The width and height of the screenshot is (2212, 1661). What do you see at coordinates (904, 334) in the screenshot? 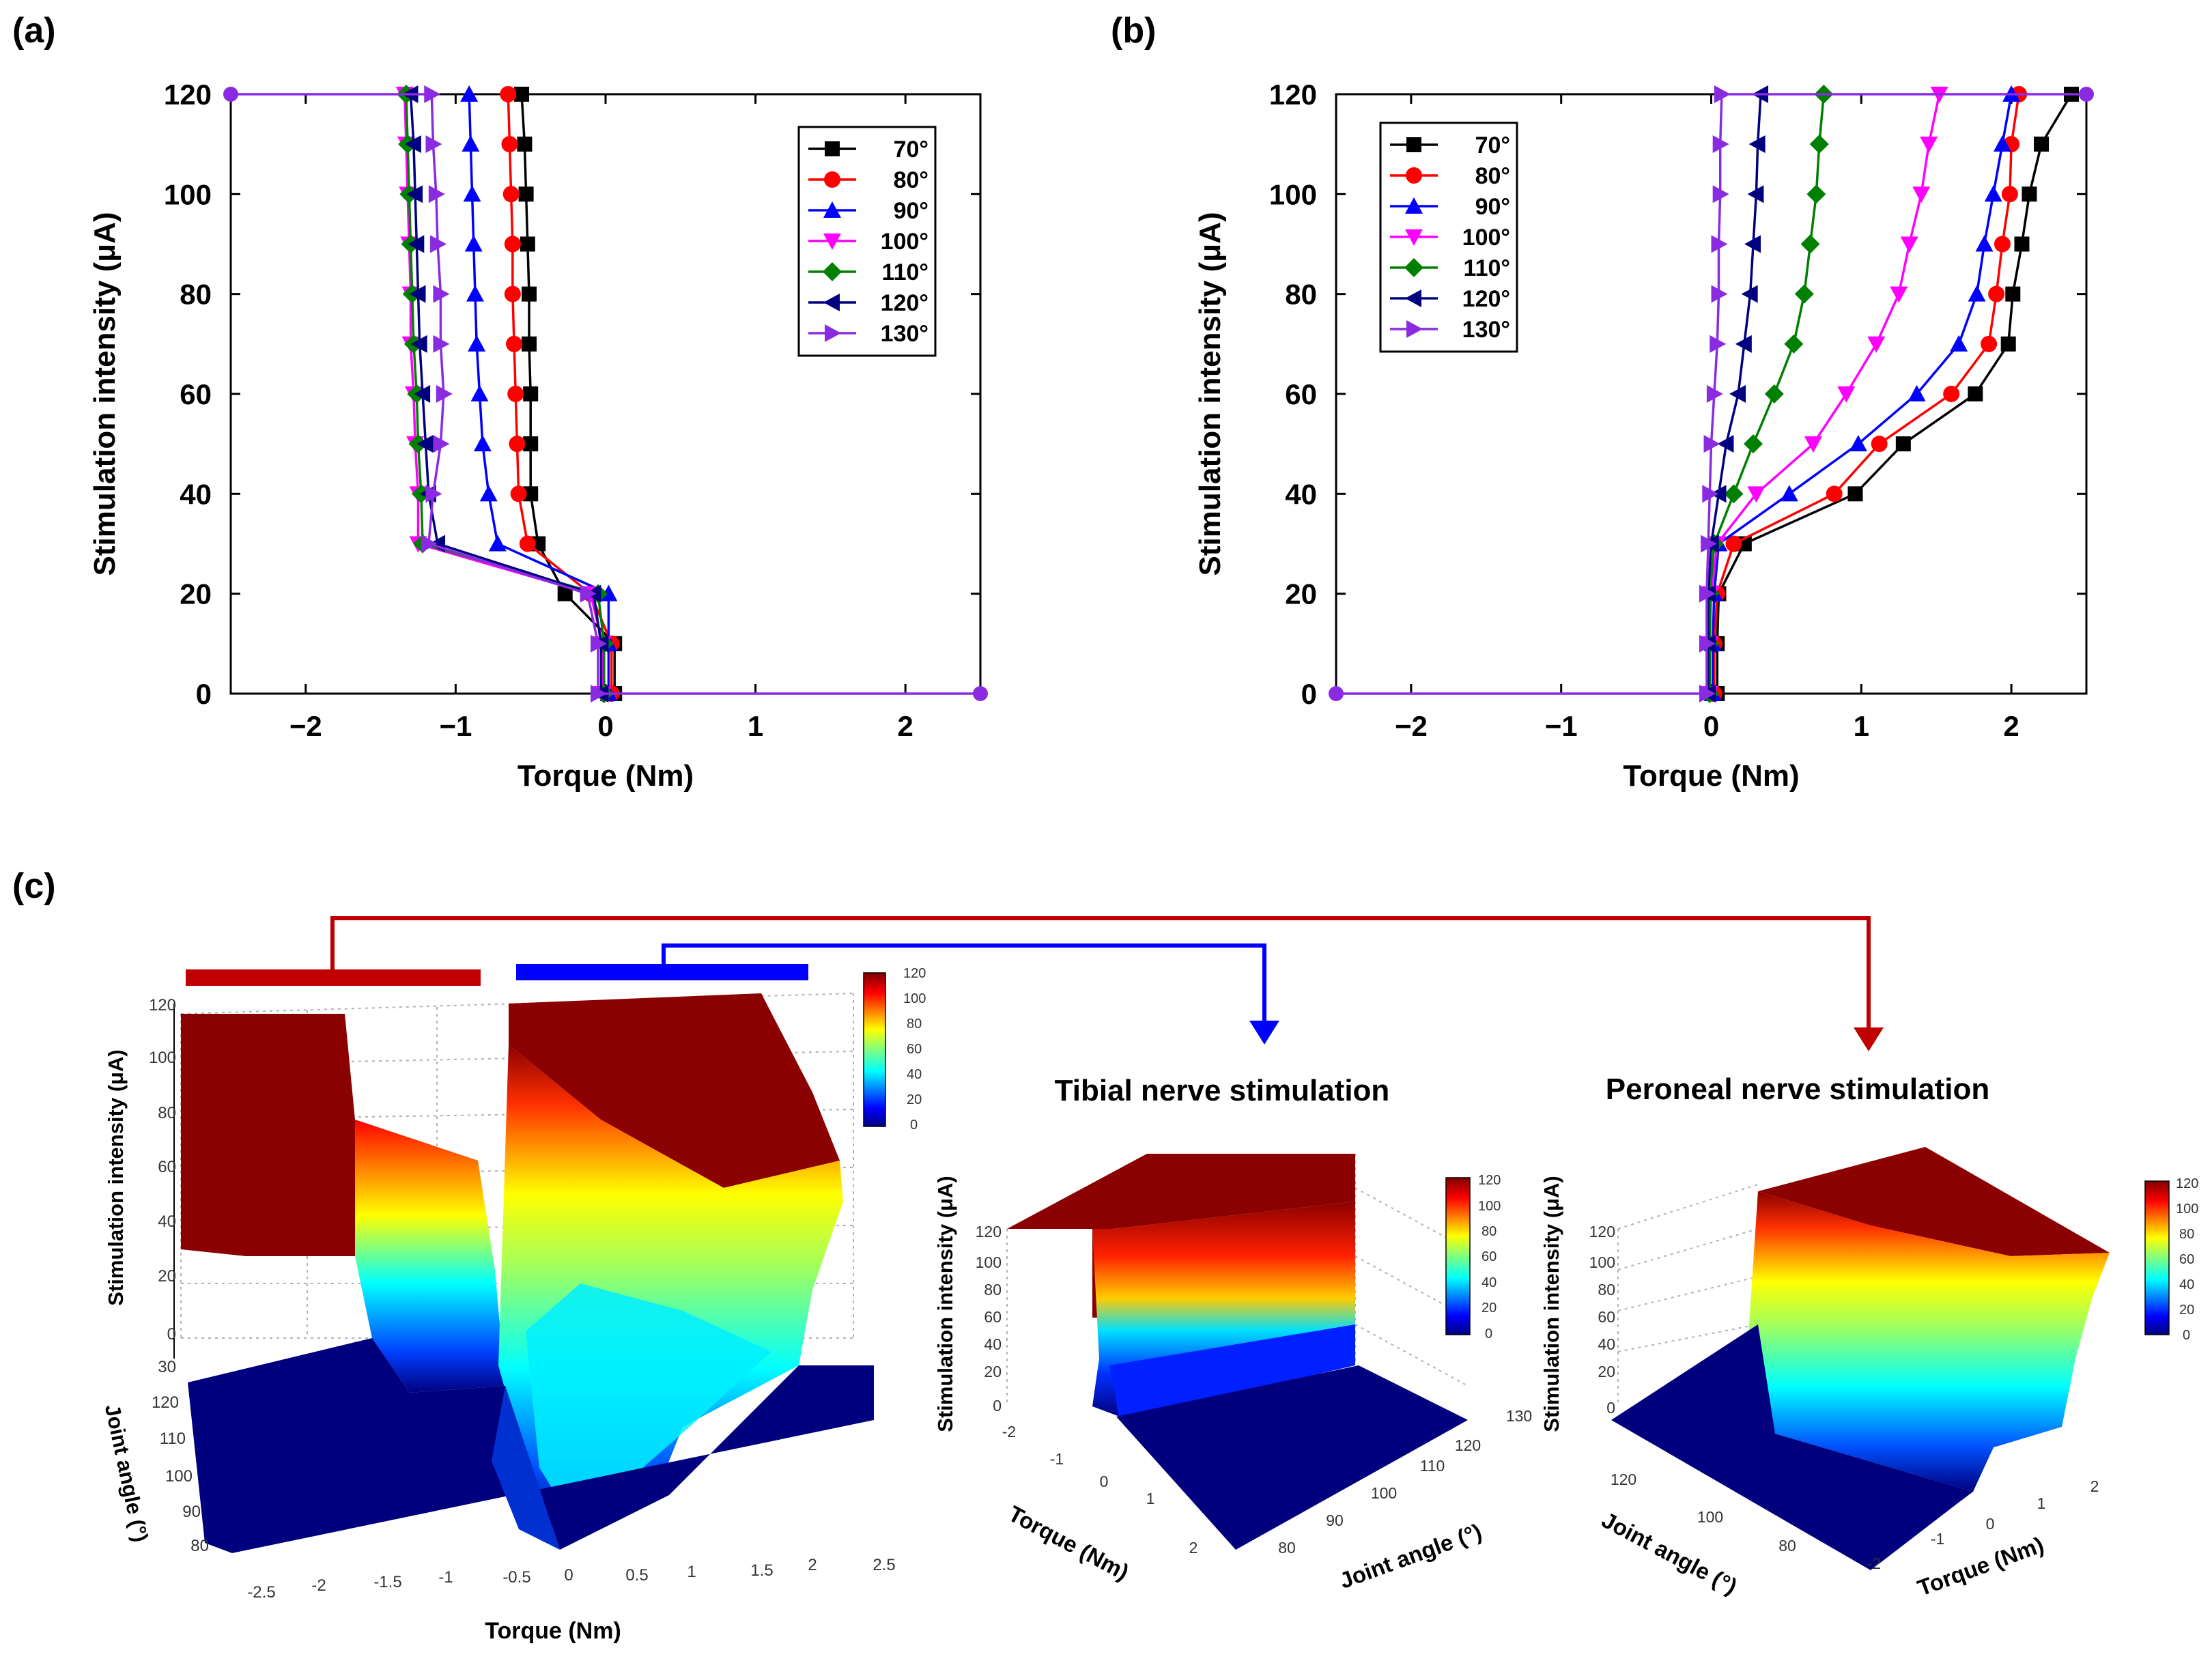
I see `legend-label: 130°` at bounding box center [904, 334].